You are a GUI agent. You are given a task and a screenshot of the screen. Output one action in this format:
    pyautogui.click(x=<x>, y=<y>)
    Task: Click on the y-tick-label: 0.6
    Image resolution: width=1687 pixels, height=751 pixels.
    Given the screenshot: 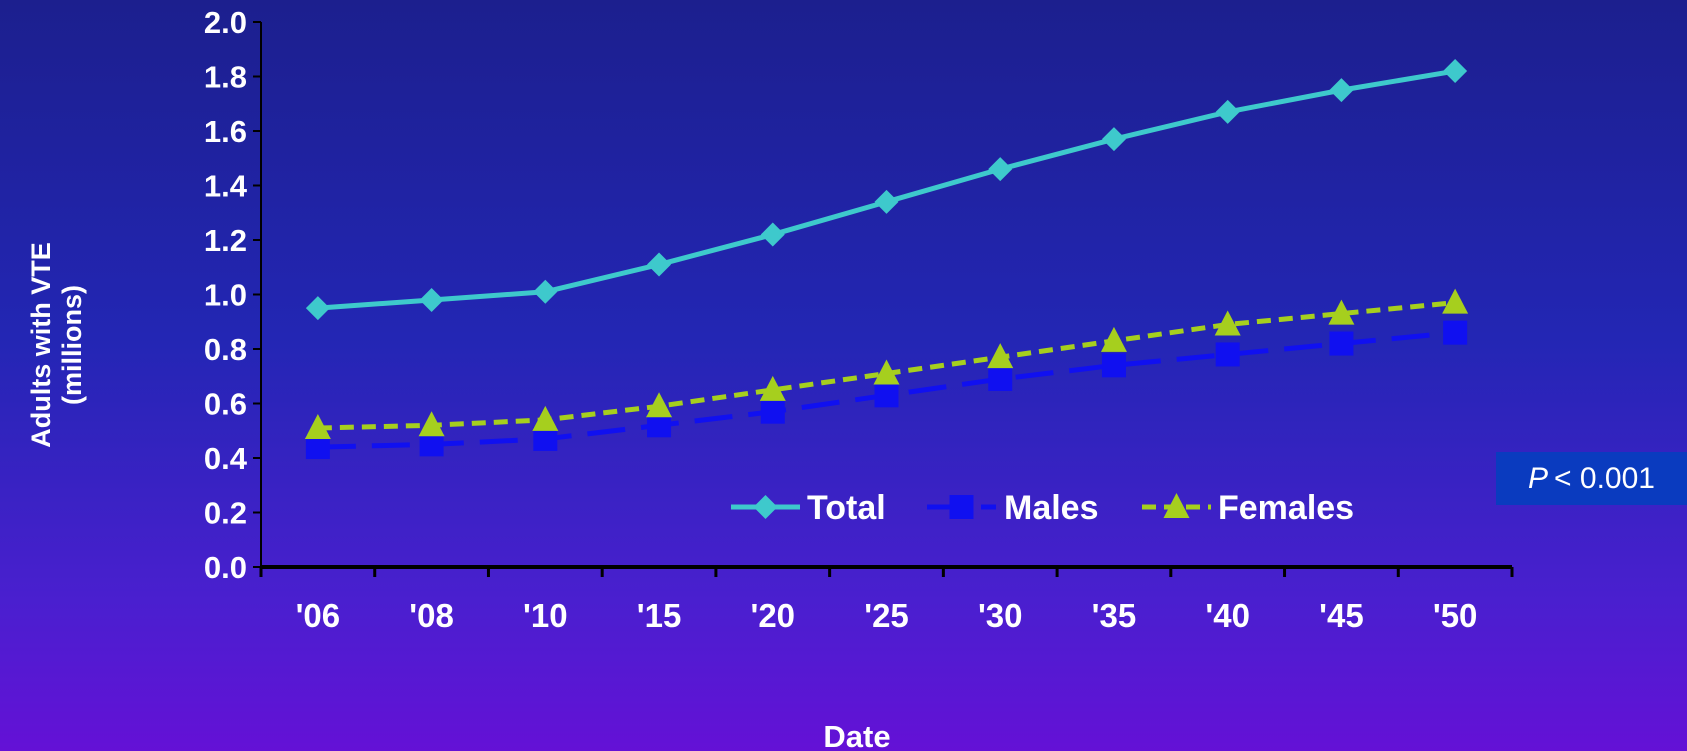 What is the action you would take?
    pyautogui.click(x=225, y=404)
    